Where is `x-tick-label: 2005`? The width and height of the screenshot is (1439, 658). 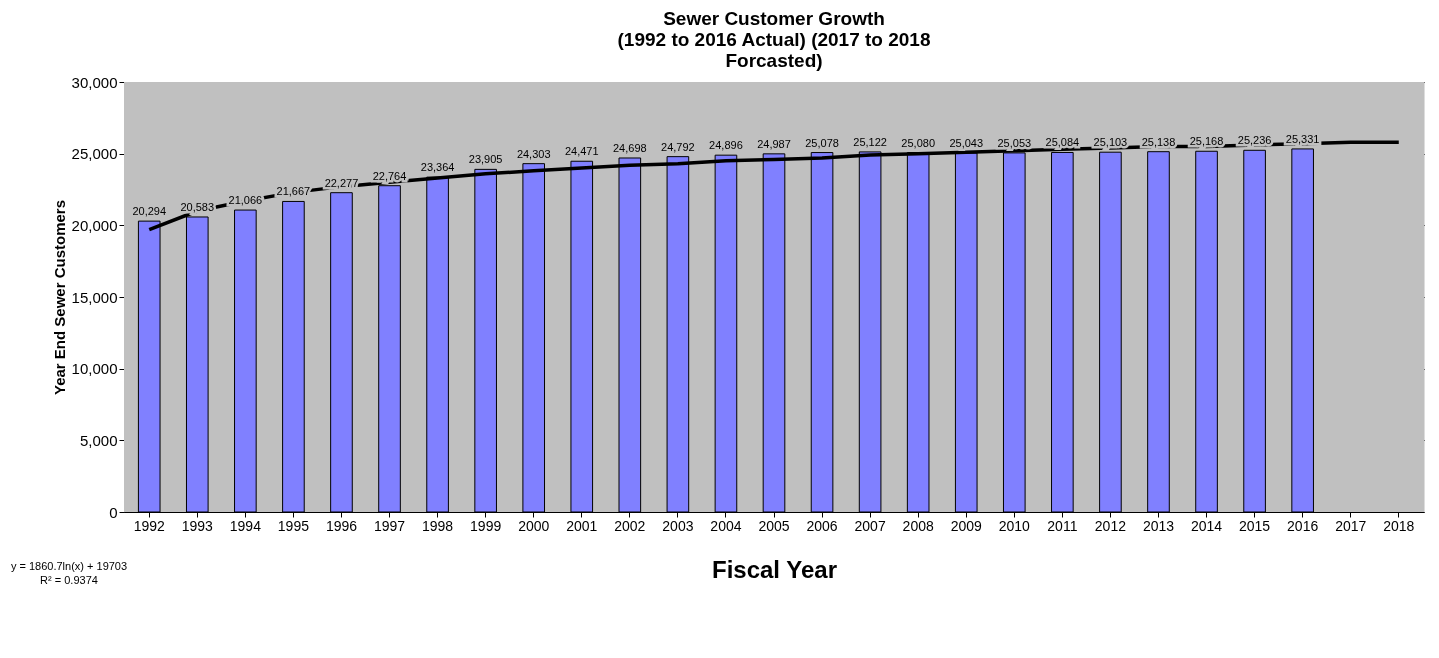
x-tick-label: 2005 is located at coordinates (774, 525).